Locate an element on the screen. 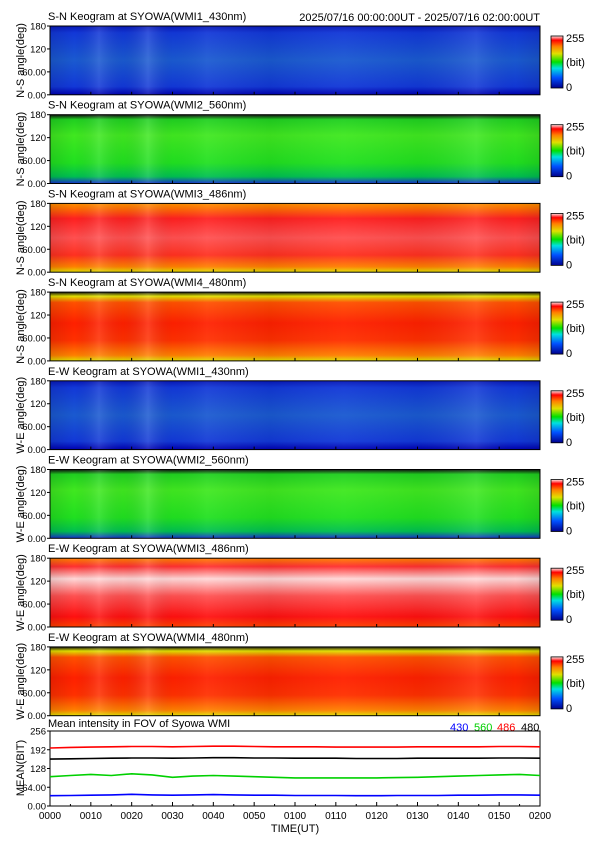  mean-ytick-label: 128 is located at coordinates (38, 769).